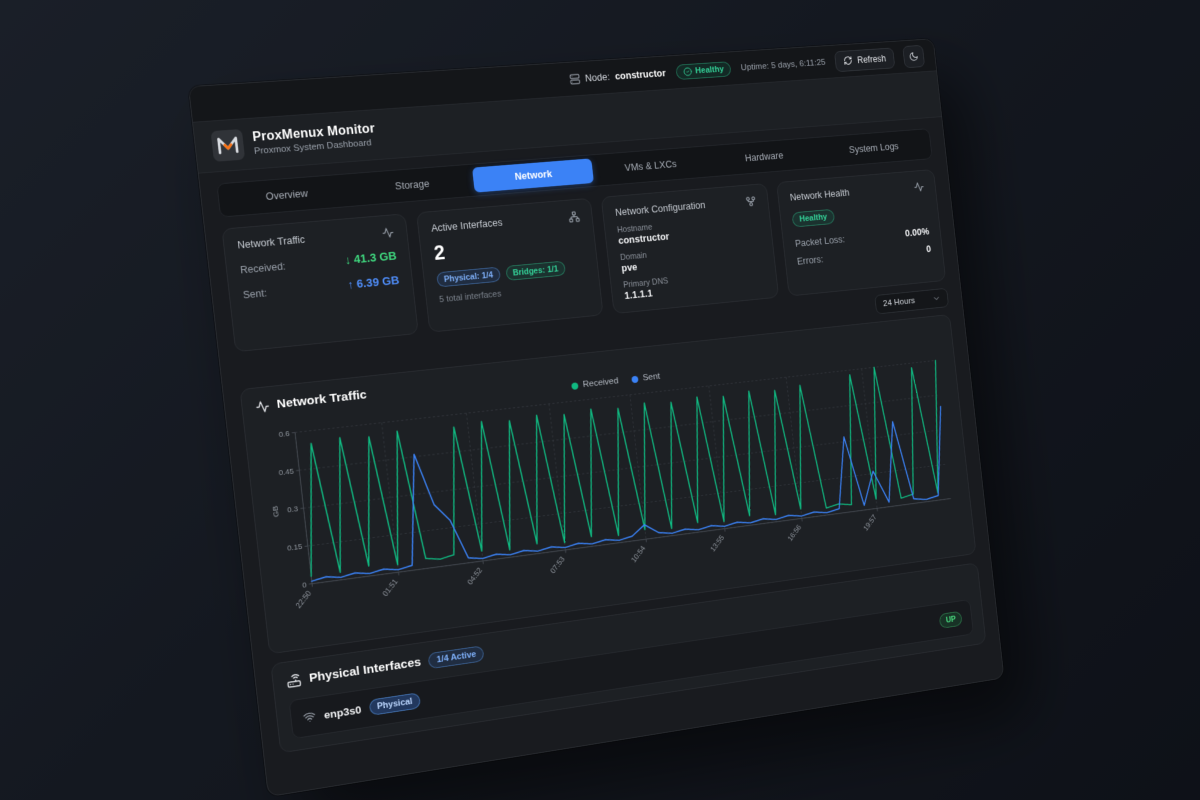 Image resolution: width=1200 pixels, height=800 pixels. I want to click on svg-text: 04:52, so click(474, 576).